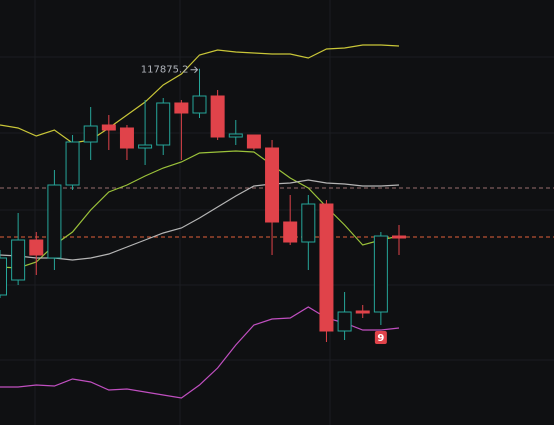  What do you see at coordinates (165, 70) in the screenshot?
I see `high-label: 117875.2` at bounding box center [165, 70].